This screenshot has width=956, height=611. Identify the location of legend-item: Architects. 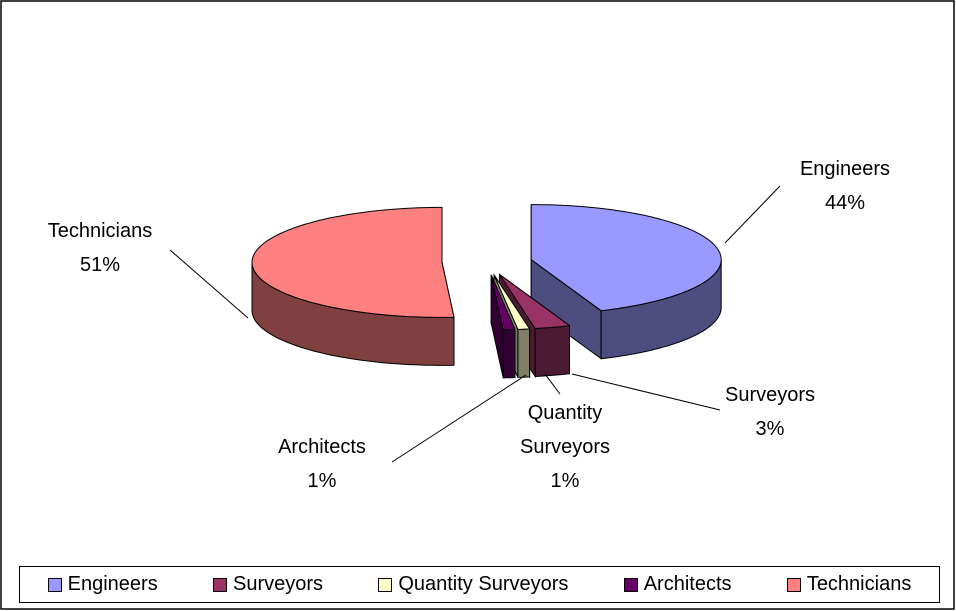
(677, 584).